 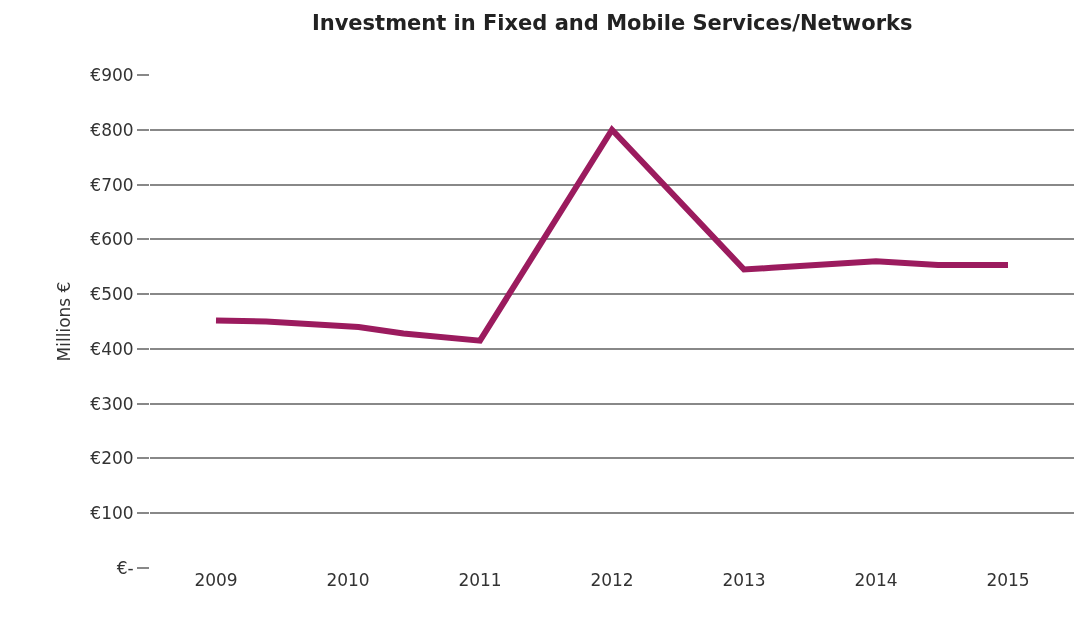 What do you see at coordinates (125, 567) in the screenshot?
I see `y-tick-label: €-` at bounding box center [125, 567].